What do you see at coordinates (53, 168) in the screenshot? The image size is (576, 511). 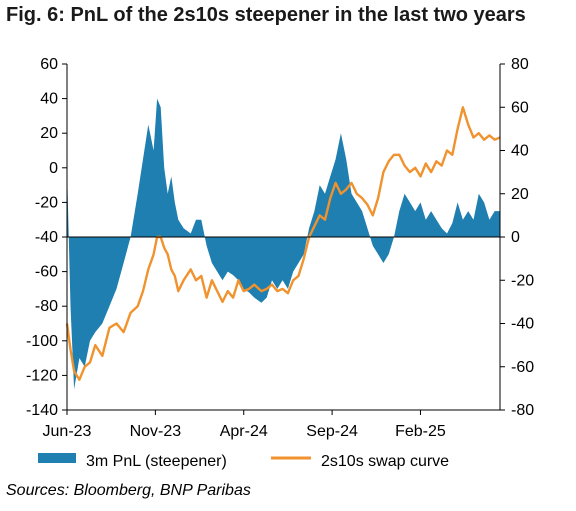 I see `left-tick-label: 0` at bounding box center [53, 168].